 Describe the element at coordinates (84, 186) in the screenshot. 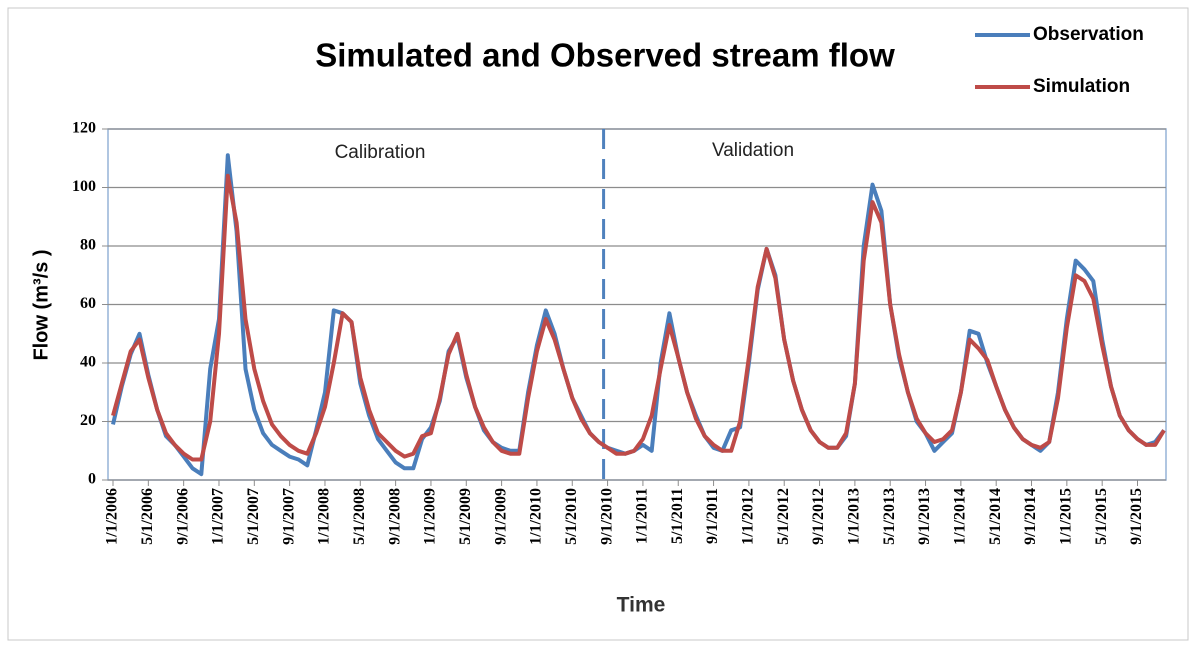

I see `y-tick-label: 100` at that location.